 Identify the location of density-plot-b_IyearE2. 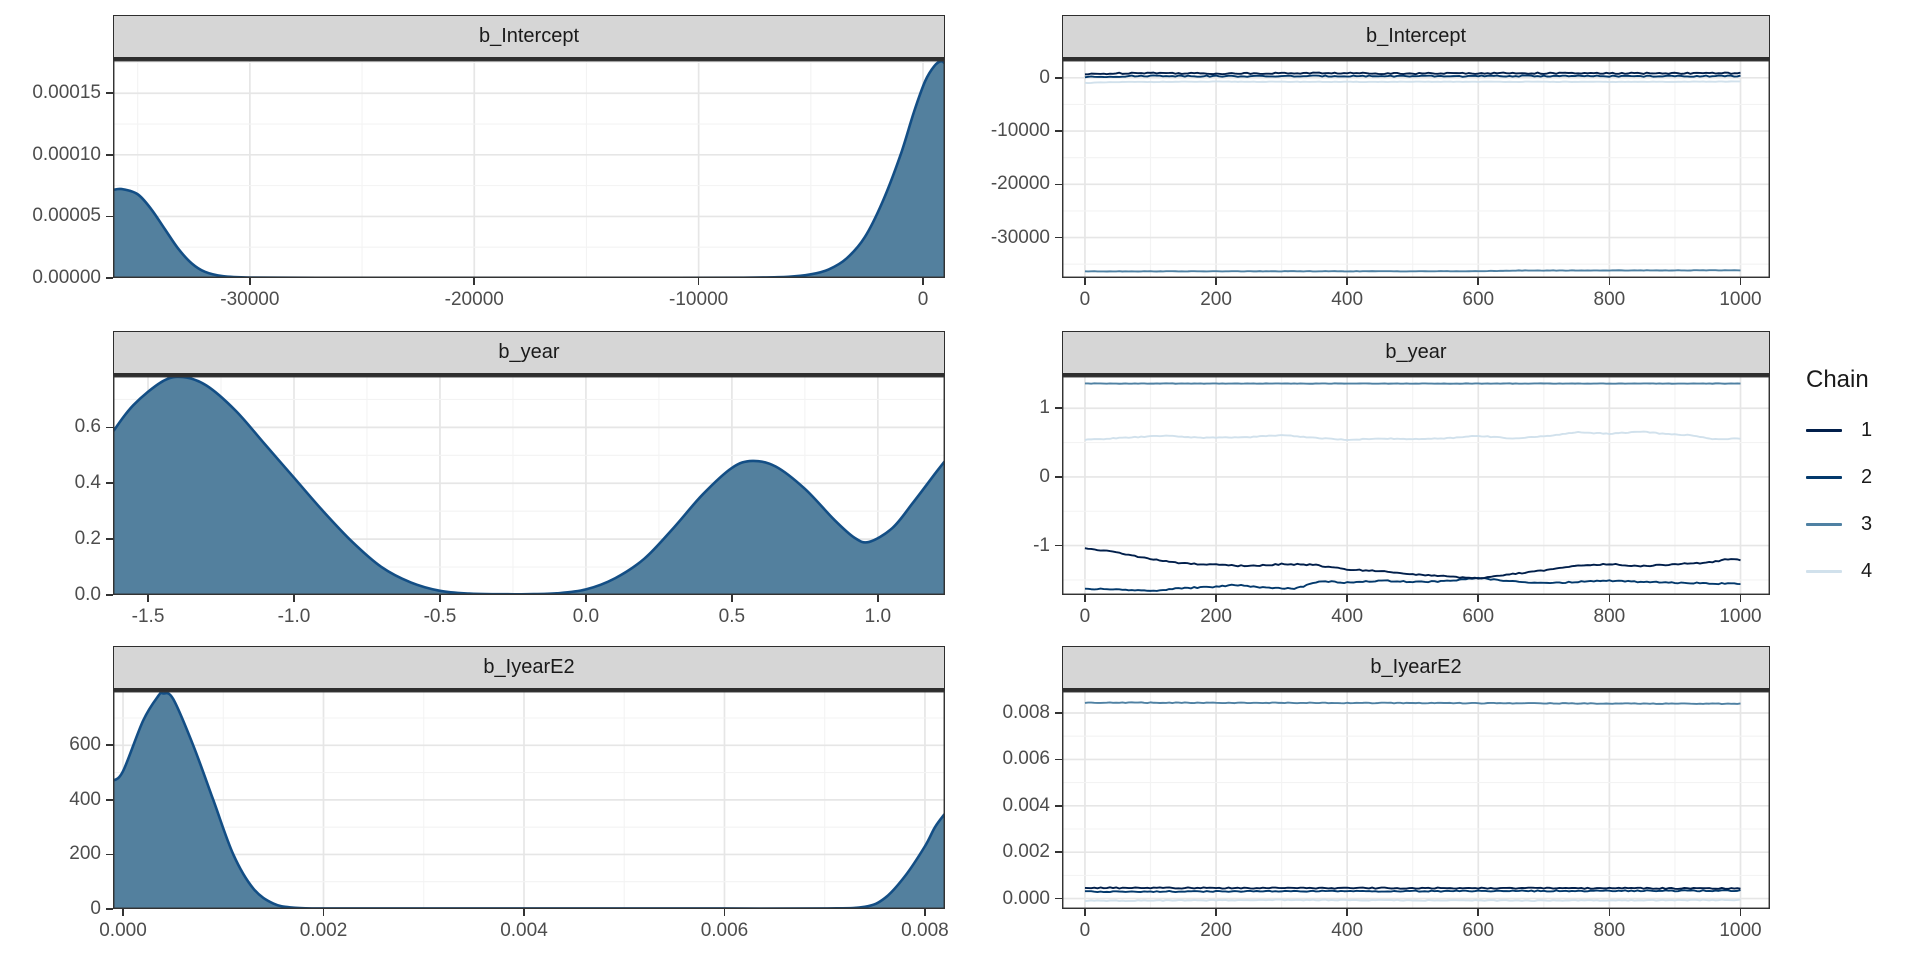
(529, 800).